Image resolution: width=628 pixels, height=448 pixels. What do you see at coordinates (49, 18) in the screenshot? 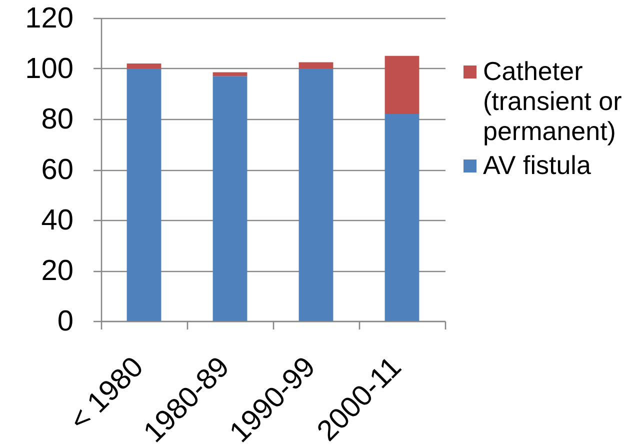
I see `y-tick-label: 120` at bounding box center [49, 18].